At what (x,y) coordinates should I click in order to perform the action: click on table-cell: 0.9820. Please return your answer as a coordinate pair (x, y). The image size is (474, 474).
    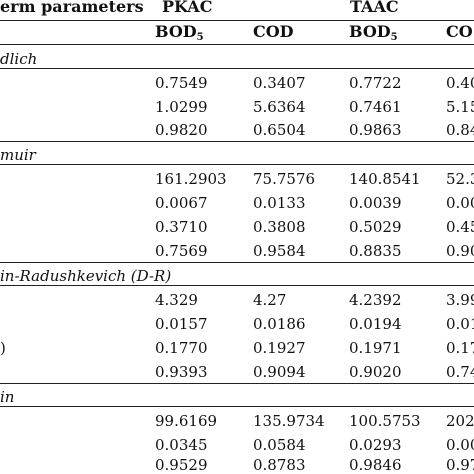
    Looking at the image, I should click on (181, 130).